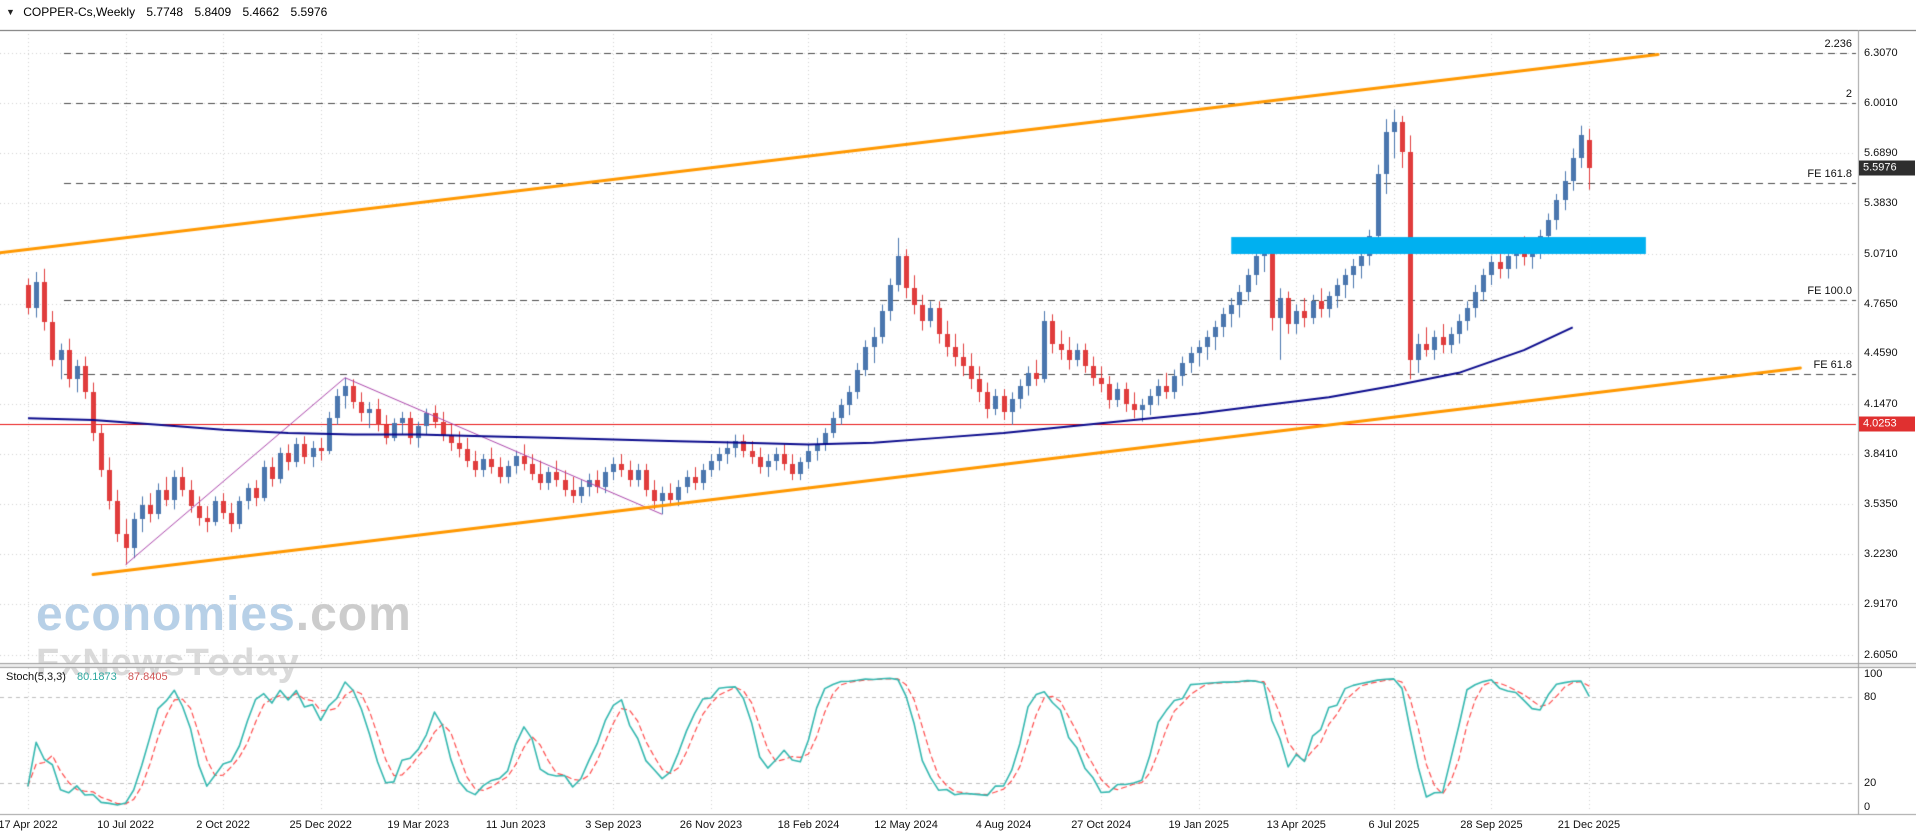  I want to click on price-tick-label: 4.1470, so click(1881, 404).